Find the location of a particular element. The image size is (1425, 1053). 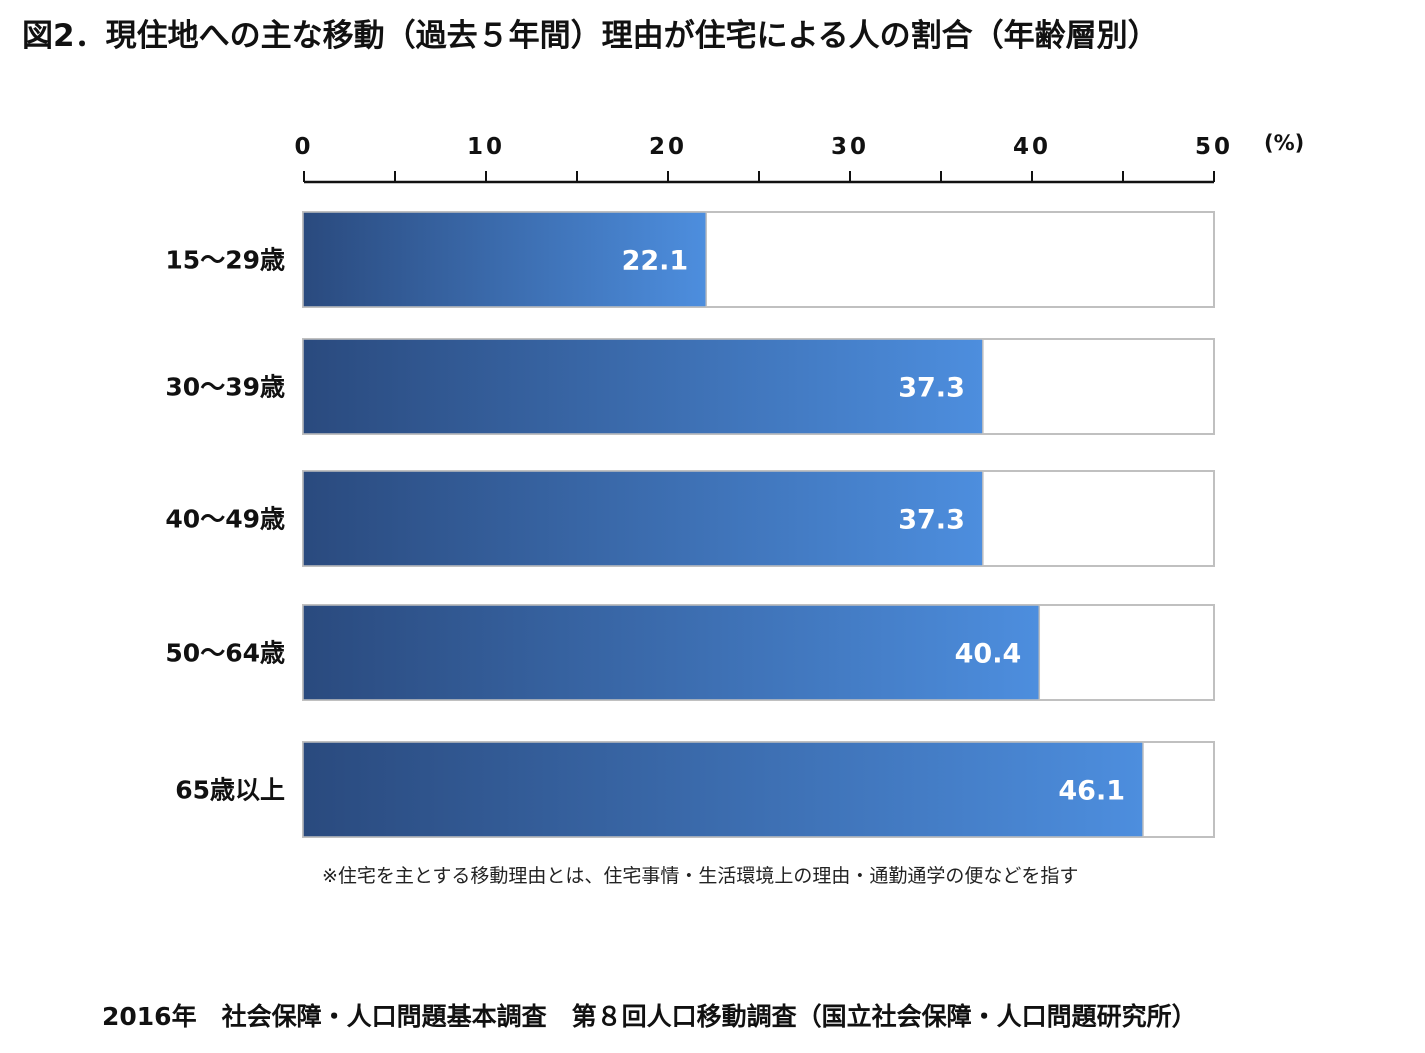

category-label: 50〜64歳 is located at coordinates (225, 653).